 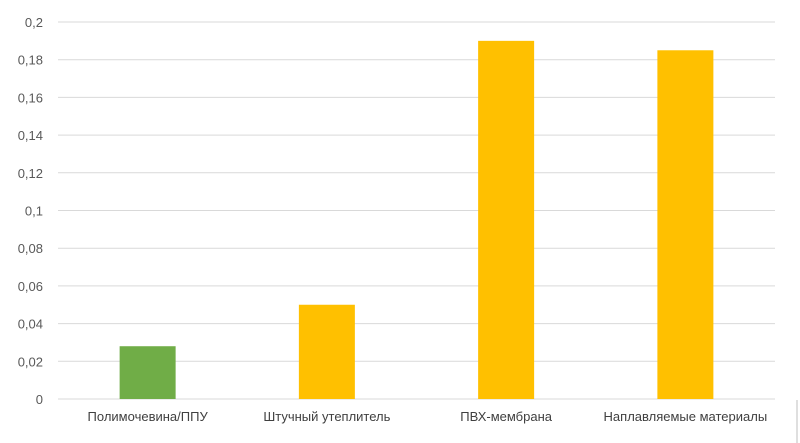 I want to click on y-tick-label: 0,14, so click(x=30, y=135).